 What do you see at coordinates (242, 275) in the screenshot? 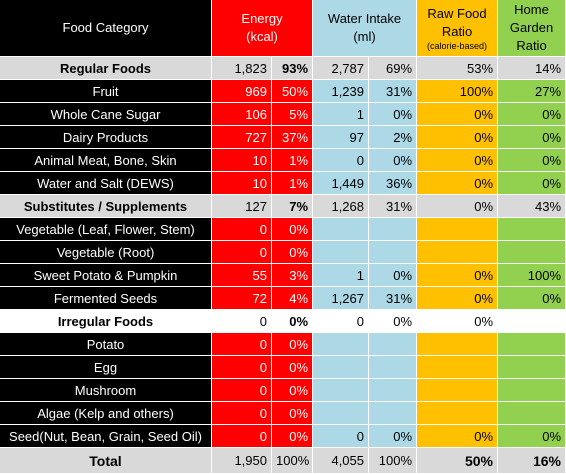
I see `energy-cell: 55` at bounding box center [242, 275].